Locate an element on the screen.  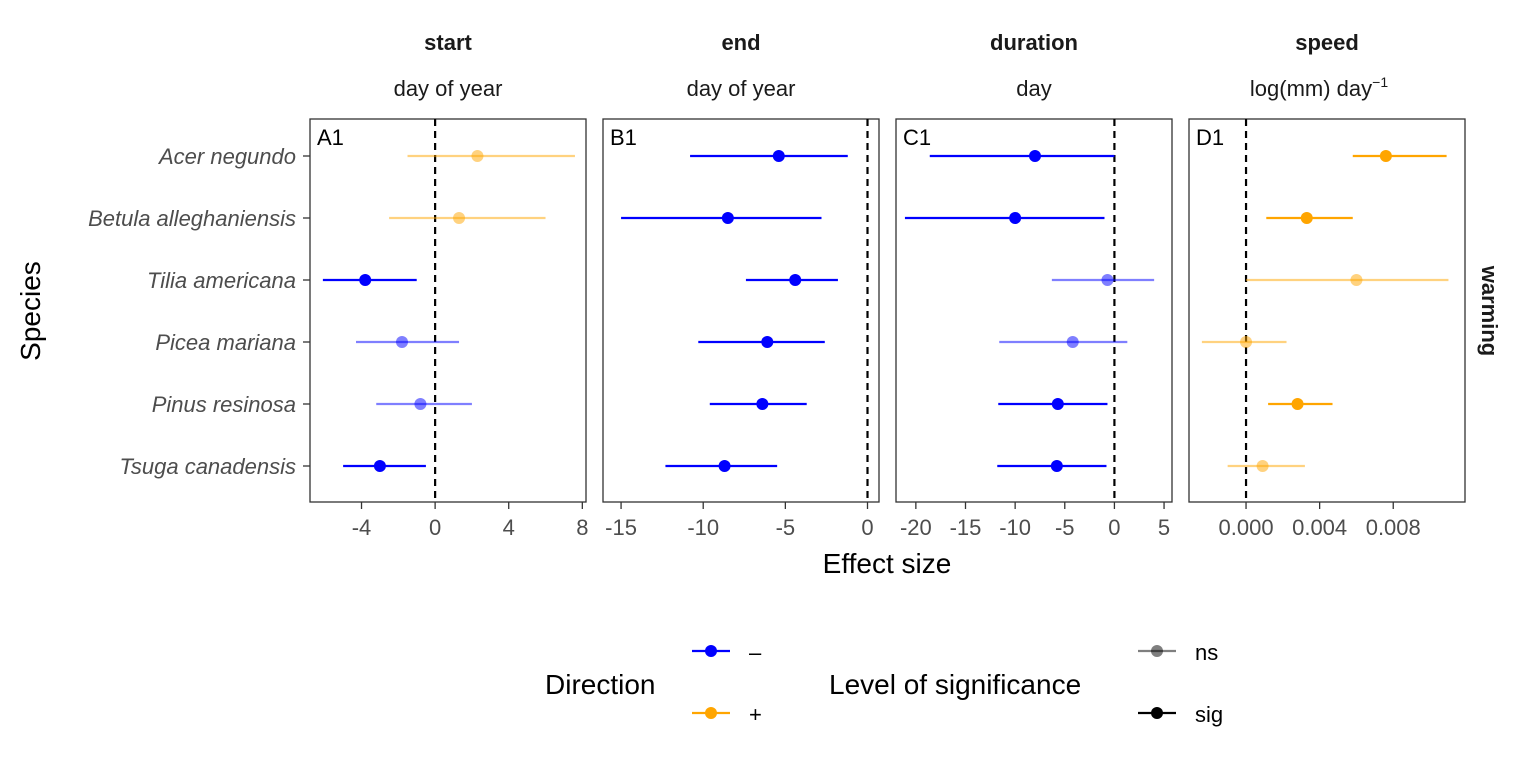
legend-direction-label: – is located at coordinates (755, 652).